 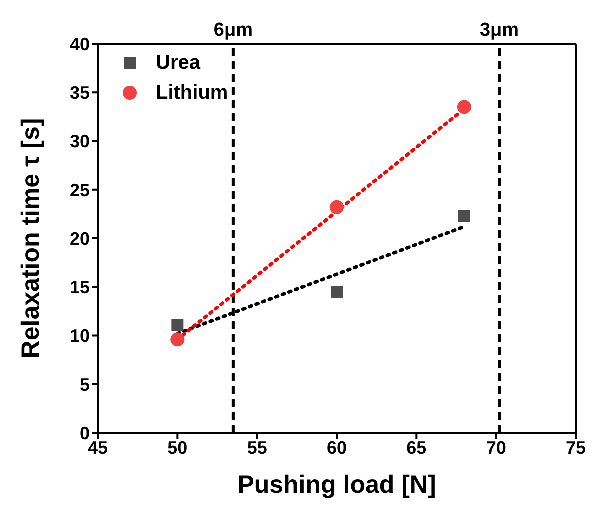 What do you see at coordinates (80, 190) in the screenshot?
I see `y-tick-label: 25` at bounding box center [80, 190].